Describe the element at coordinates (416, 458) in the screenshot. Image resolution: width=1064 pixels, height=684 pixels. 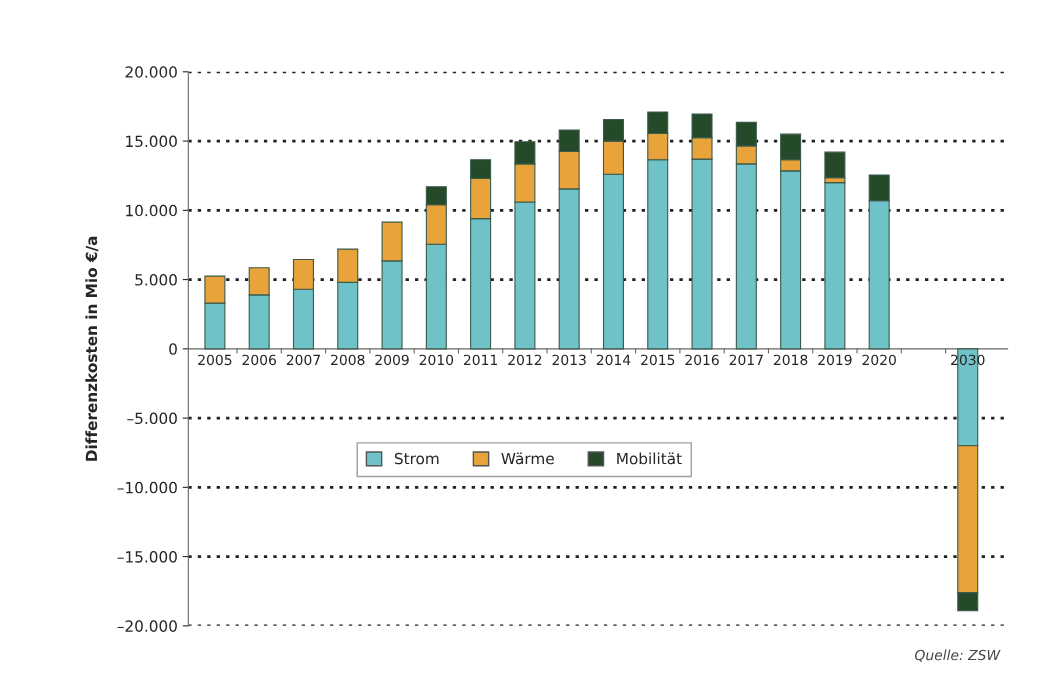
I see `legend-label: Strom` at that location.